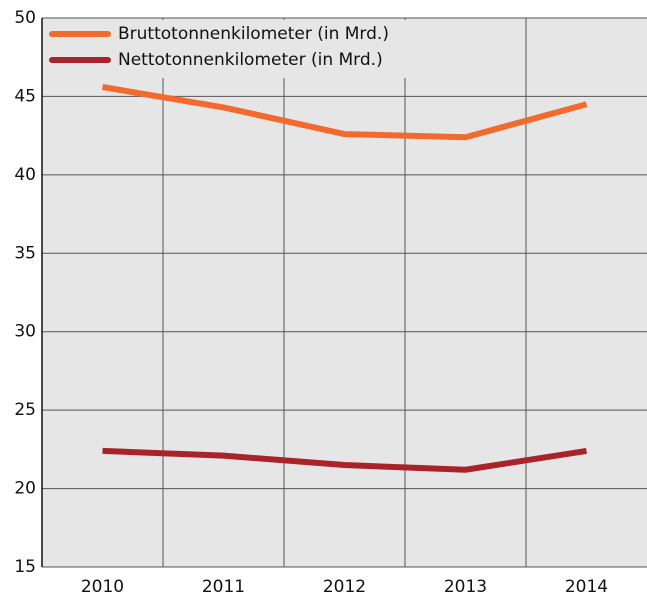  What do you see at coordinates (25, 332) in the screenshot?
I see `y-tick-label: 30` at bounding box center [25, 332].